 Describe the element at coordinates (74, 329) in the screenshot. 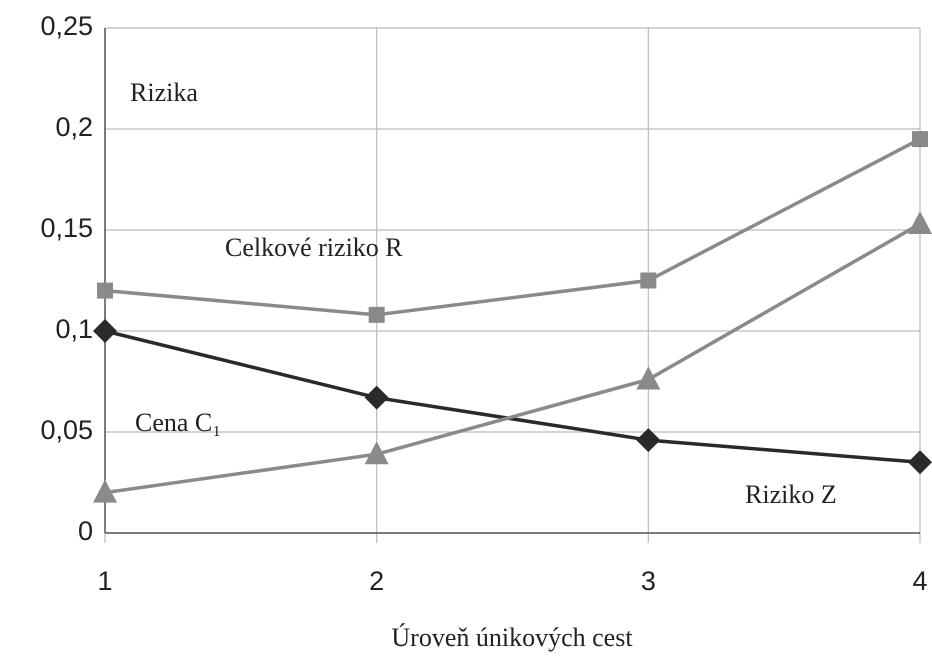

I see `y-tick-label: 0,1` at that location.